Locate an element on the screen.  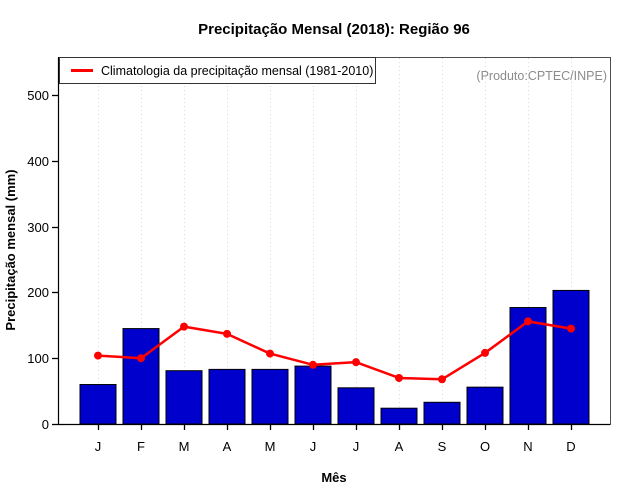
y-tick-label: 300 is located at coordinates (38, 227).